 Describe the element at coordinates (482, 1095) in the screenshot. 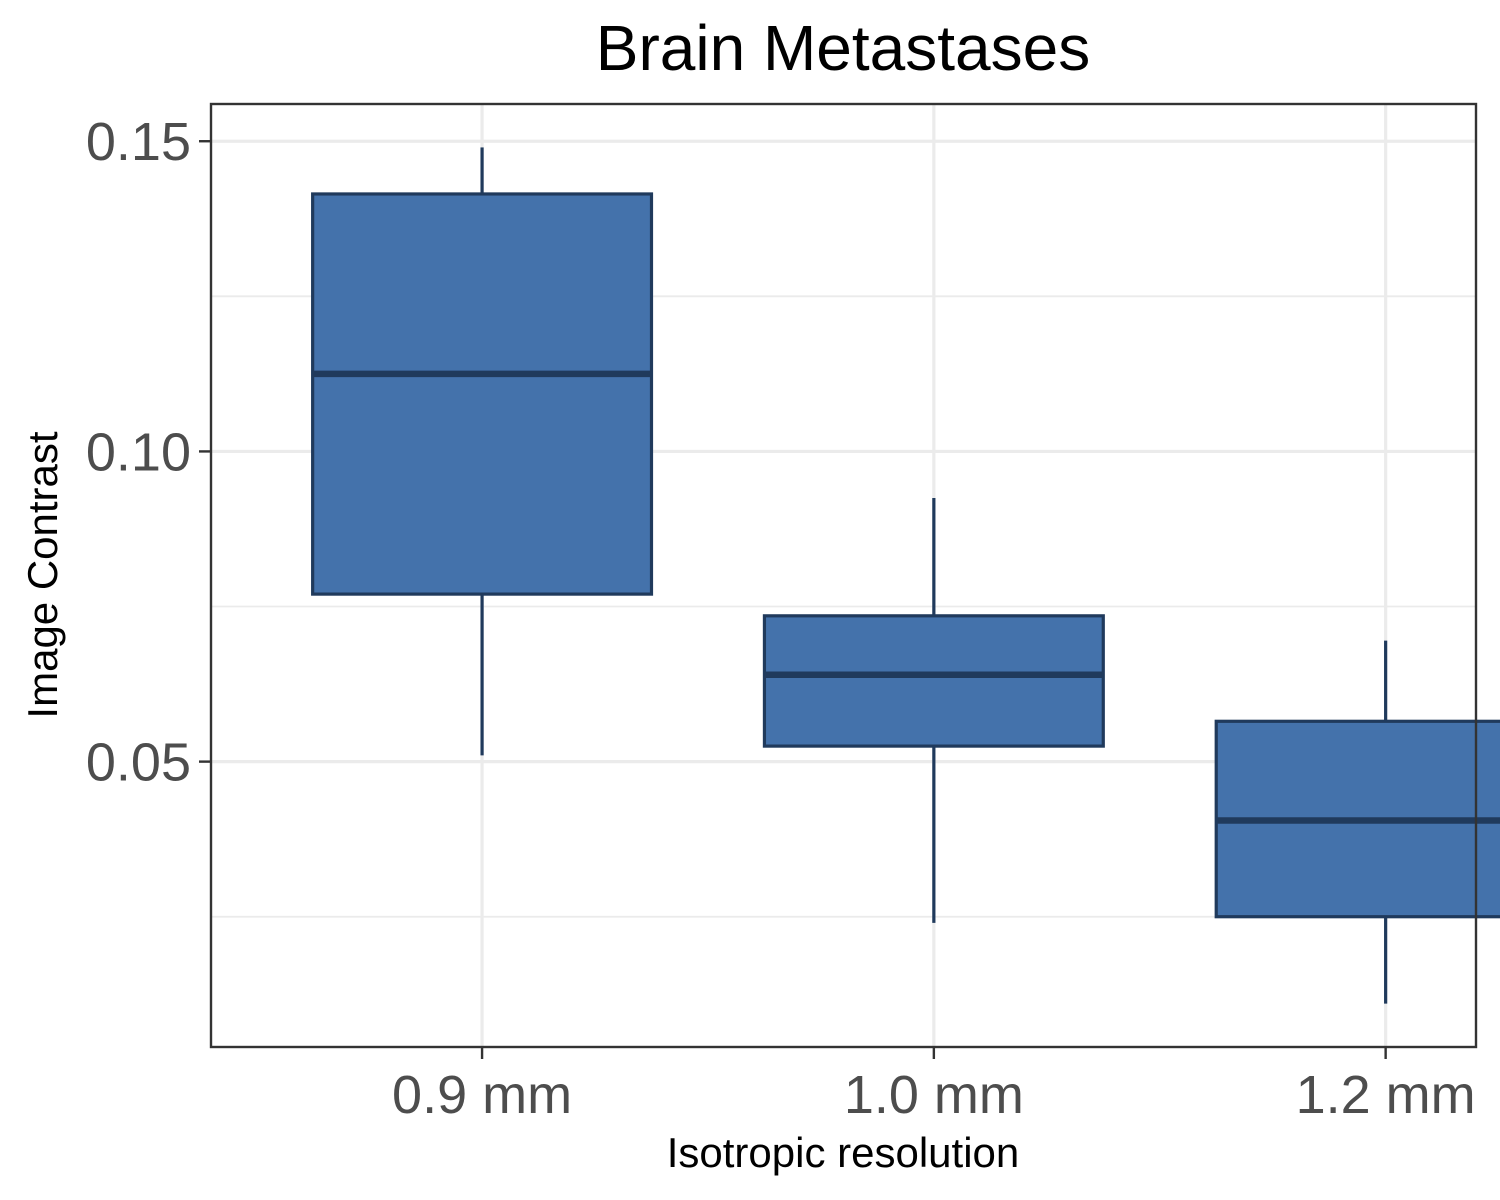

I see `x-tick-label: 0.9 mm` at that location.